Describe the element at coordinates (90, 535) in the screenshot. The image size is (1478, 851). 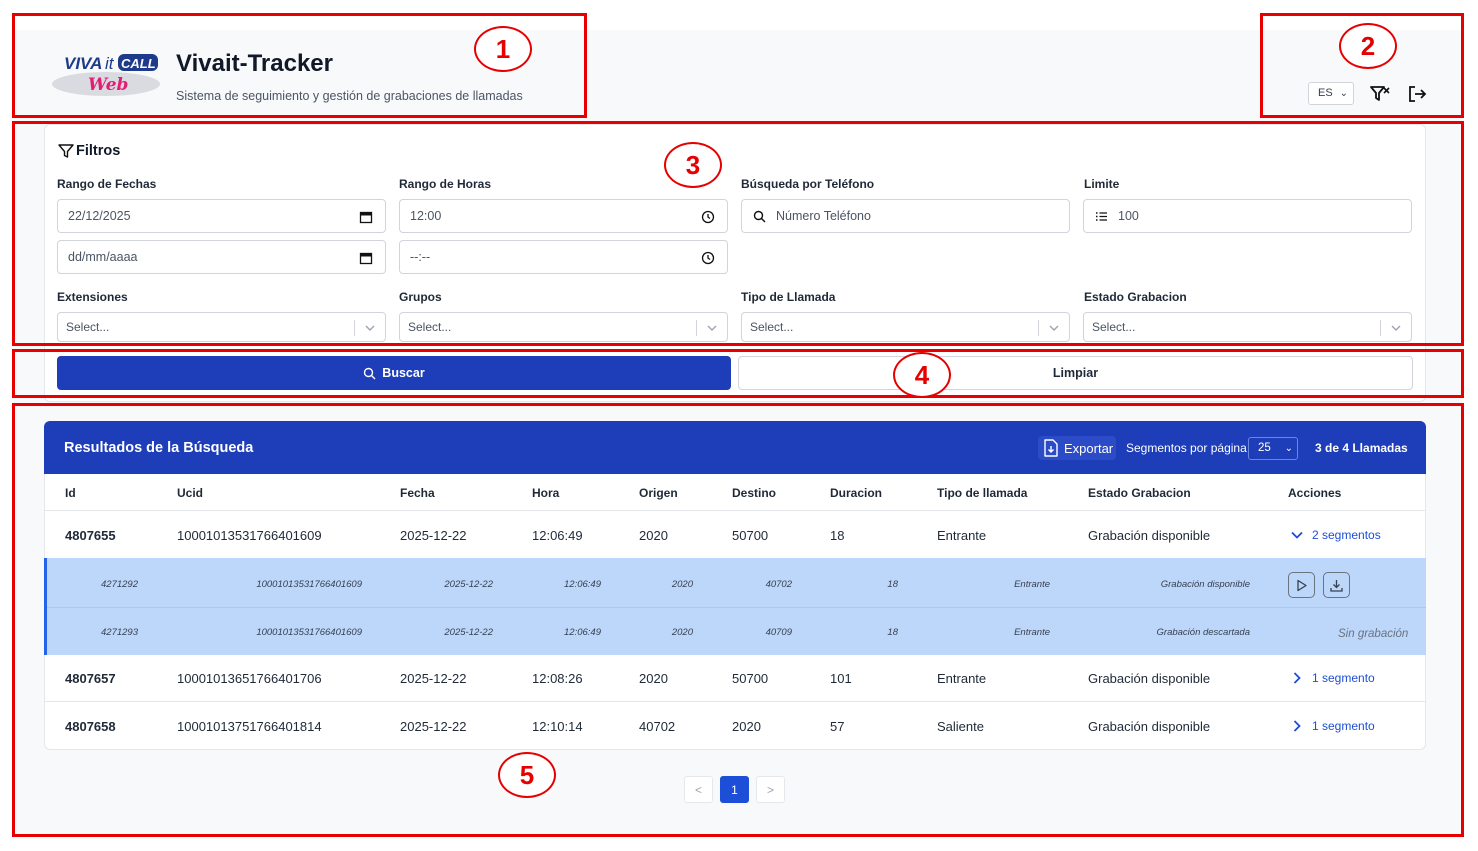
I see `cell-id: 4807655` at that location.